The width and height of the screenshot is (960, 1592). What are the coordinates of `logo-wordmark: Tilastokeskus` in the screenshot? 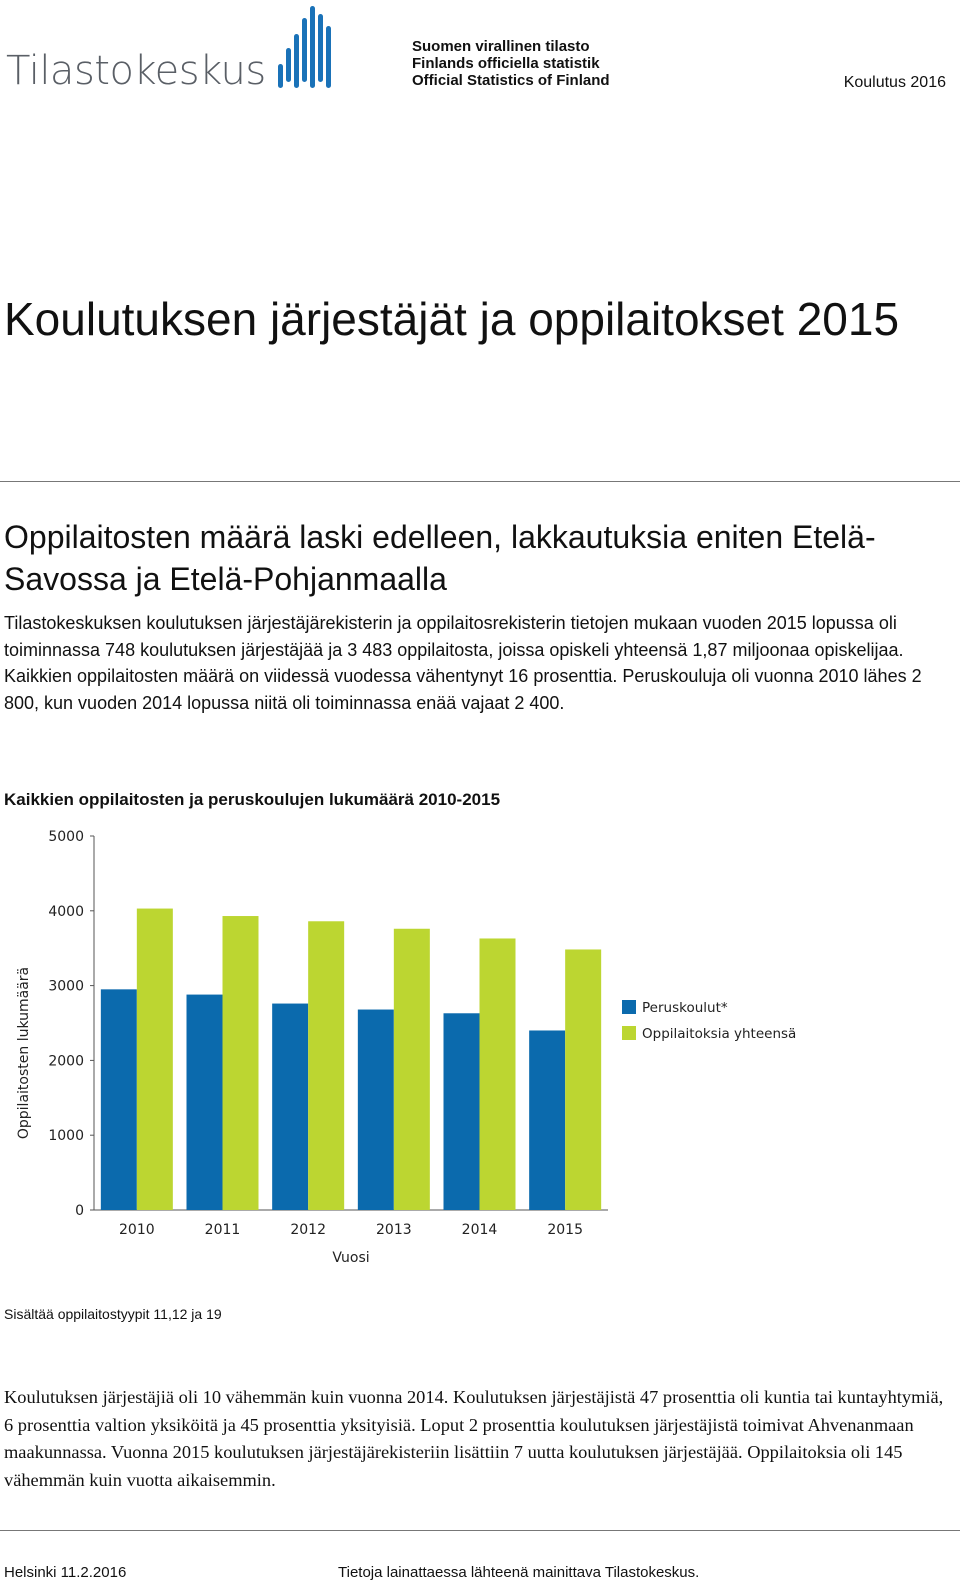 It's located at (136, 71).